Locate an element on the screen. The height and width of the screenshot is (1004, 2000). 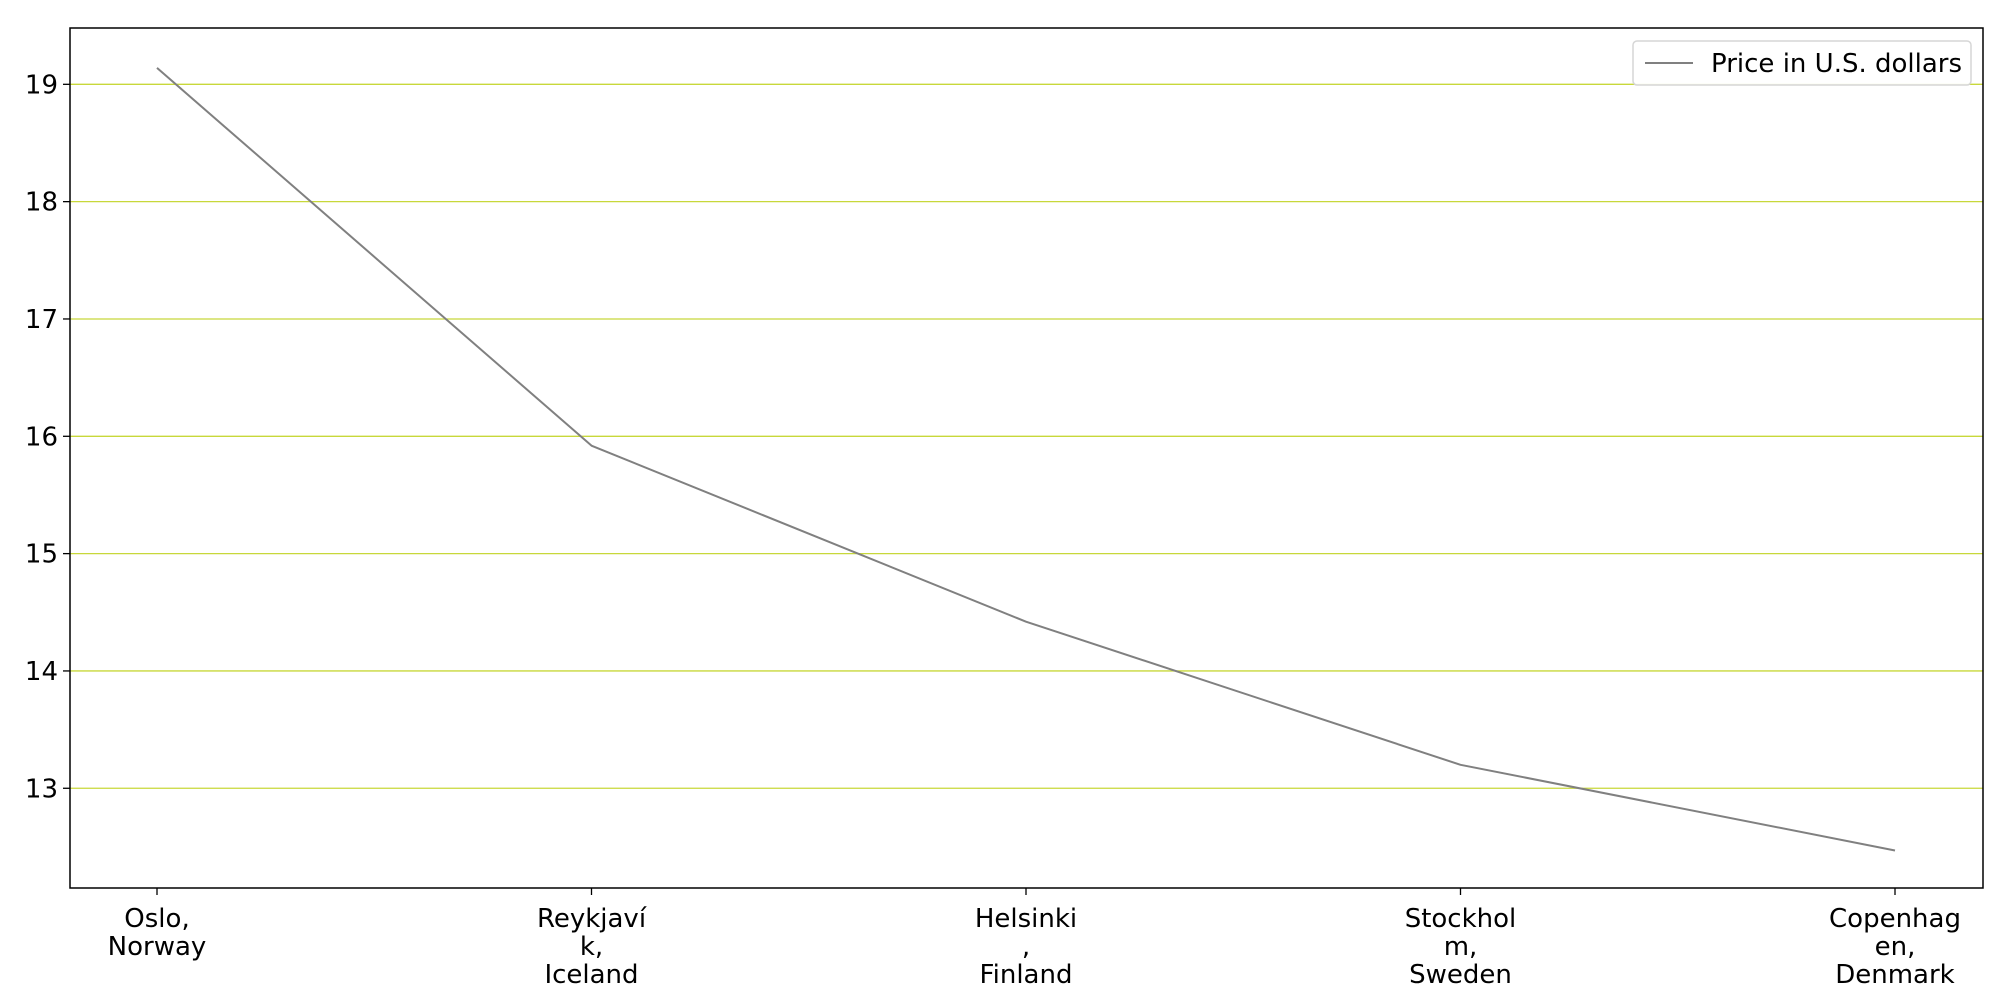
legend: Price in U.S. dollars is located at coordinates (1802, 63).